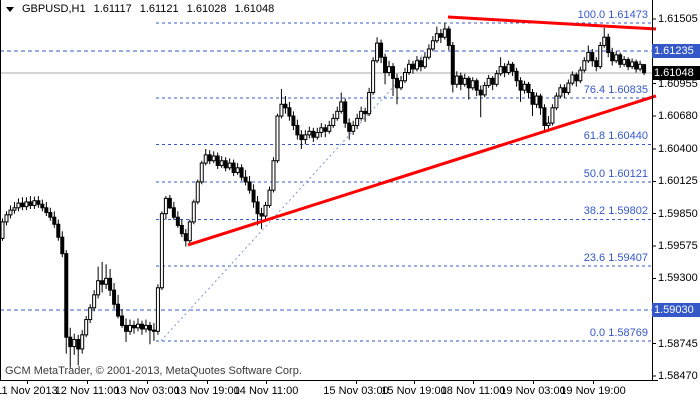  Describe the element at coordinates (473, 391) in the screenshot. I see `time-axis-label: 18 Nov 11:00` at that location.